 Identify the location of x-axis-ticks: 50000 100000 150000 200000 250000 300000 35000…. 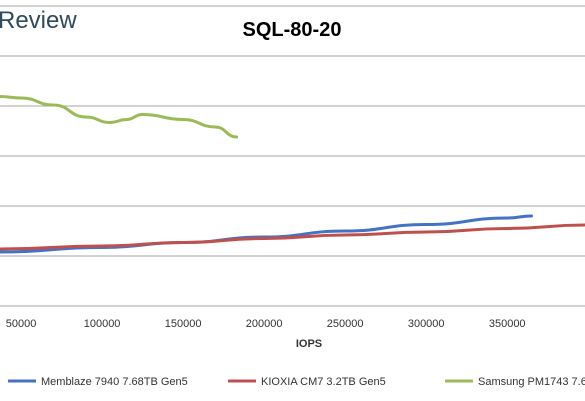
(266, 324).